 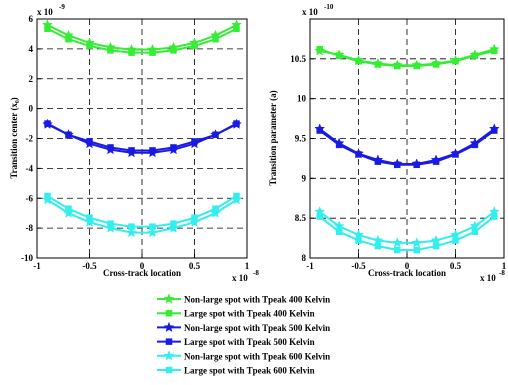 What do you see at coordinates (27, 258) in the screenshot?
I see `y-tick-label: -10` at bounding box center [27, 258].